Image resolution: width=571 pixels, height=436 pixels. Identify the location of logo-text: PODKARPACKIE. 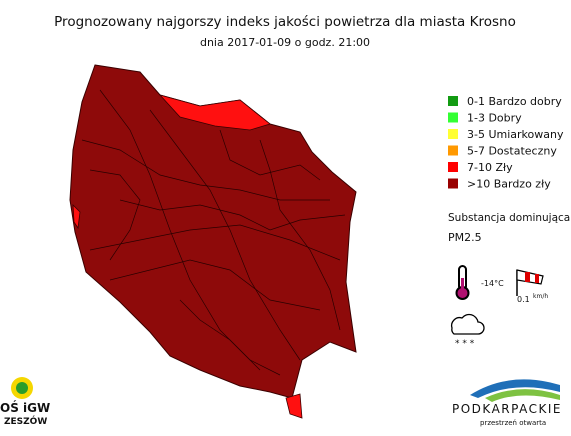
(507, 409).